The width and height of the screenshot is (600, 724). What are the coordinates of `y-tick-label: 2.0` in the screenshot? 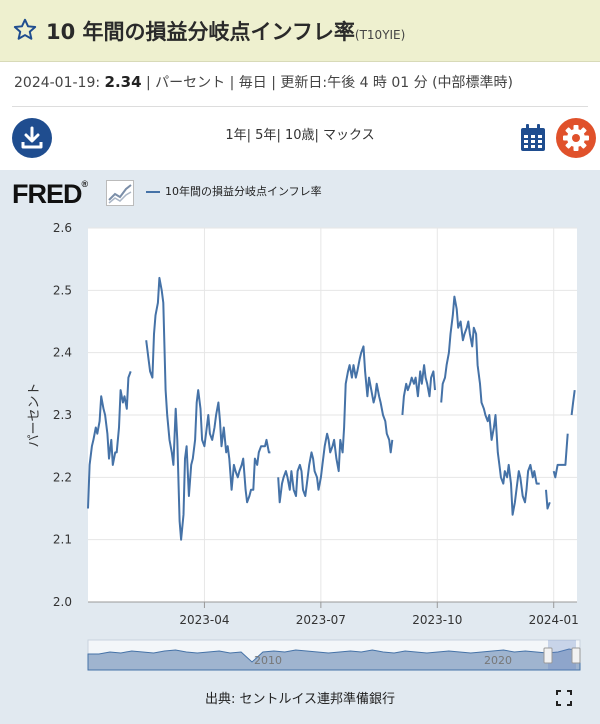 It's located at (62, 602).